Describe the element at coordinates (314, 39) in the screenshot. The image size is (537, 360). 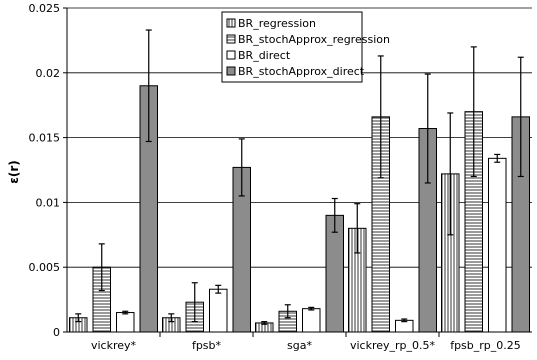
I see `legend-label: BR_stochApprox_regression` at that location.